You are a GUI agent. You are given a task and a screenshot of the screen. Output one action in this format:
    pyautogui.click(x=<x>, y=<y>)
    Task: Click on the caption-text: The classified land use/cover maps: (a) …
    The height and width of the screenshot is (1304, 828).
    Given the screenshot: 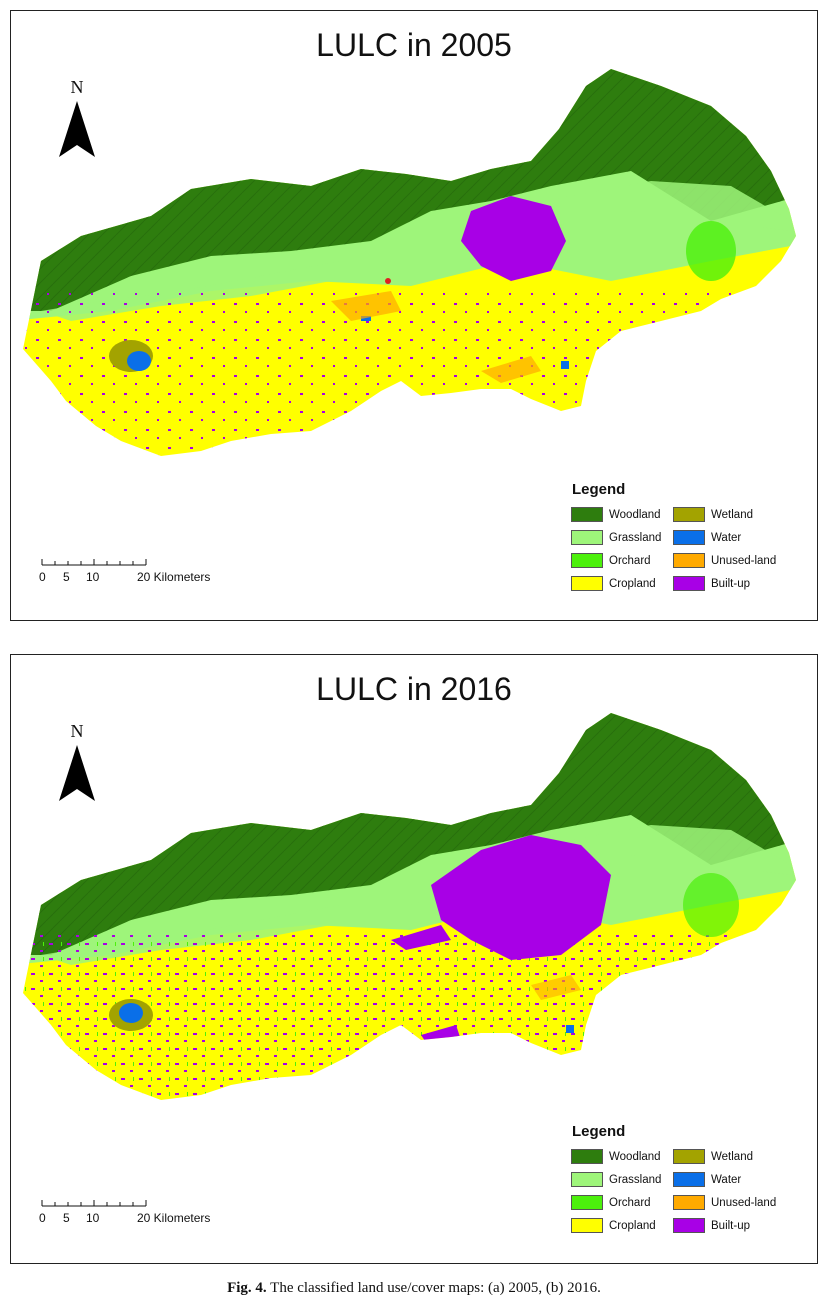 What is the action you would take?
    pyautogui.click(x=433, y=1288)
    